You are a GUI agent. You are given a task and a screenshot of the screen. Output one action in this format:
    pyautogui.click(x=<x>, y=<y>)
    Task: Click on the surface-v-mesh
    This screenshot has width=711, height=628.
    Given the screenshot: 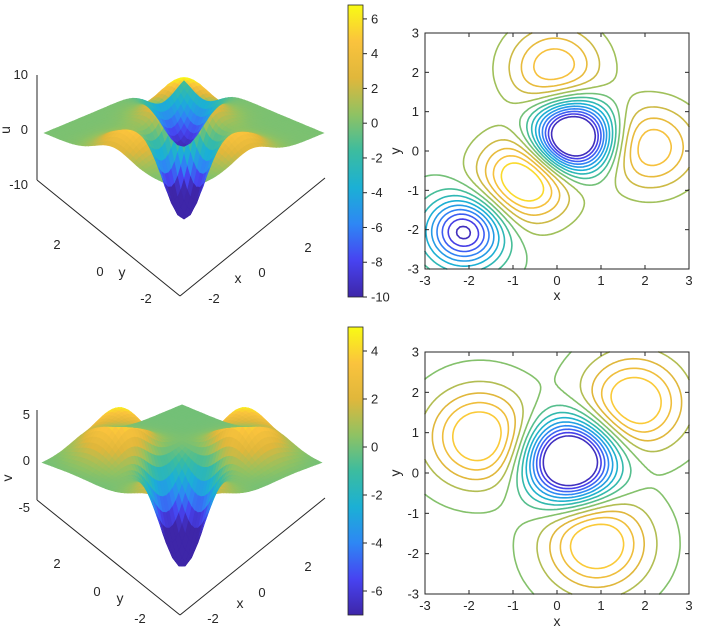 What is the action you would take?
    pyautogui.click(x=182, y=485)
    